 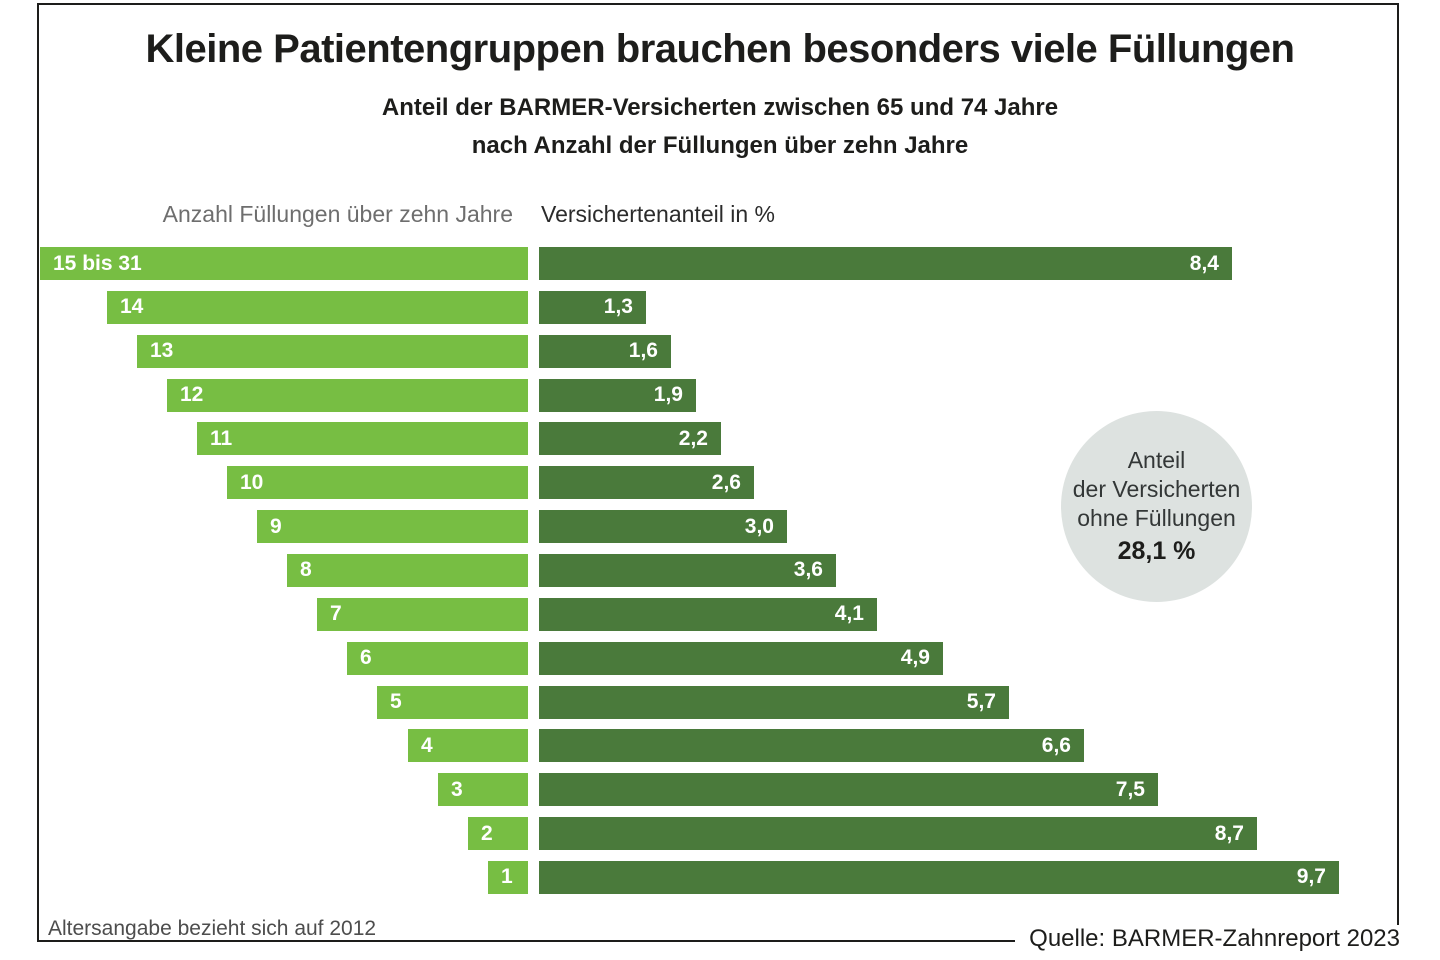 I want to click on share-bar: 4,9, so click(x=741, y=658).